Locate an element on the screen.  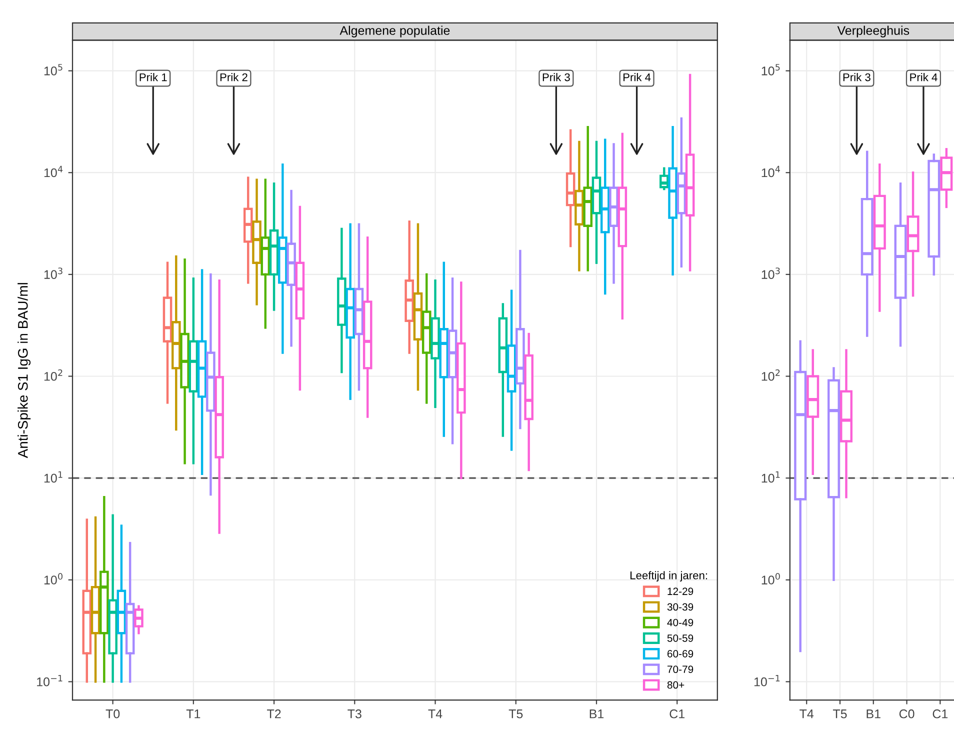
legend-label: 50-59 is located at coordinates (680, 638).